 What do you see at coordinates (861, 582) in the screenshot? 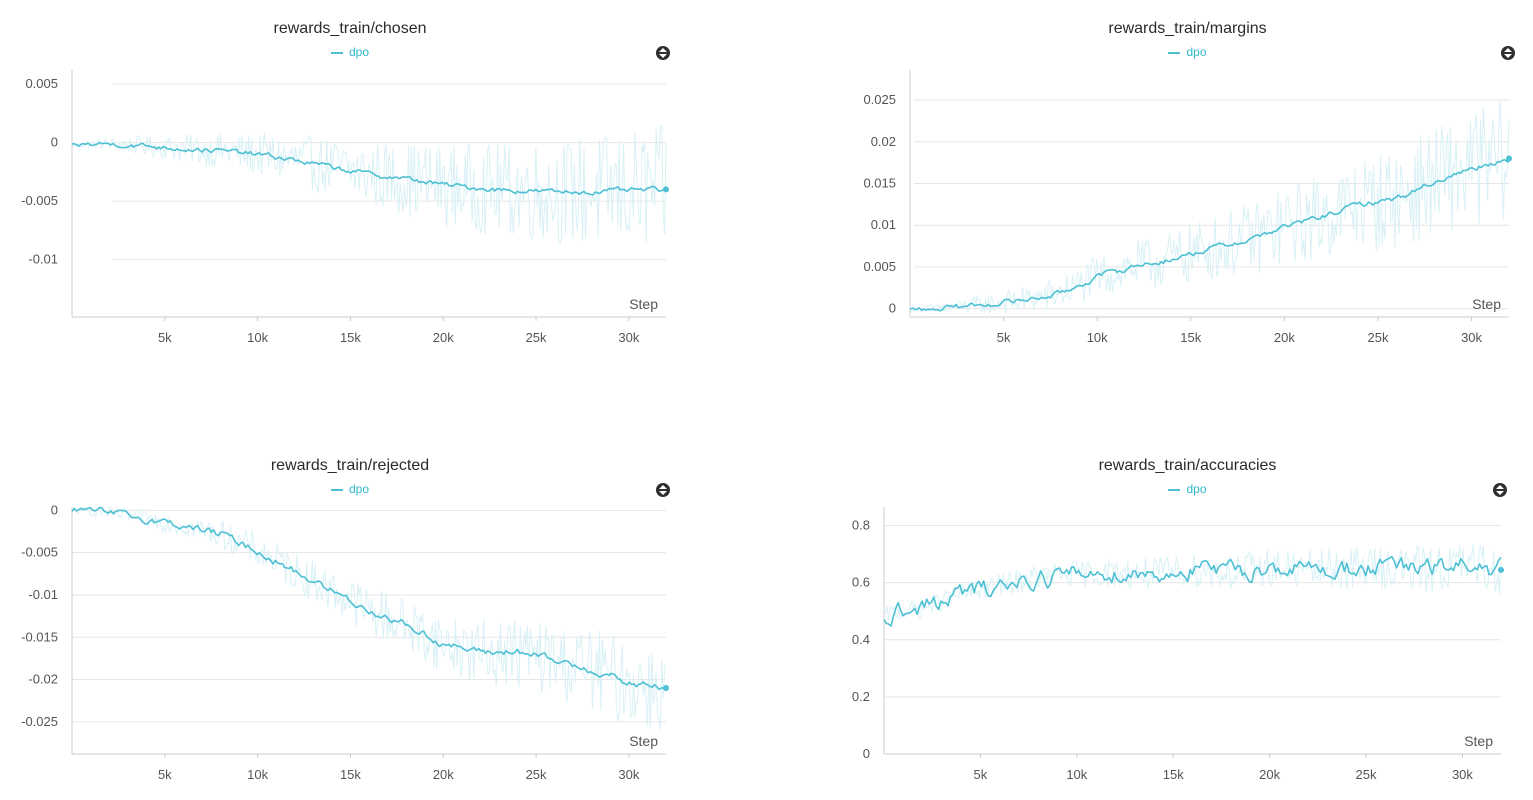
I see `y-tick-label: 0.6` at bounding box center [861, 582].